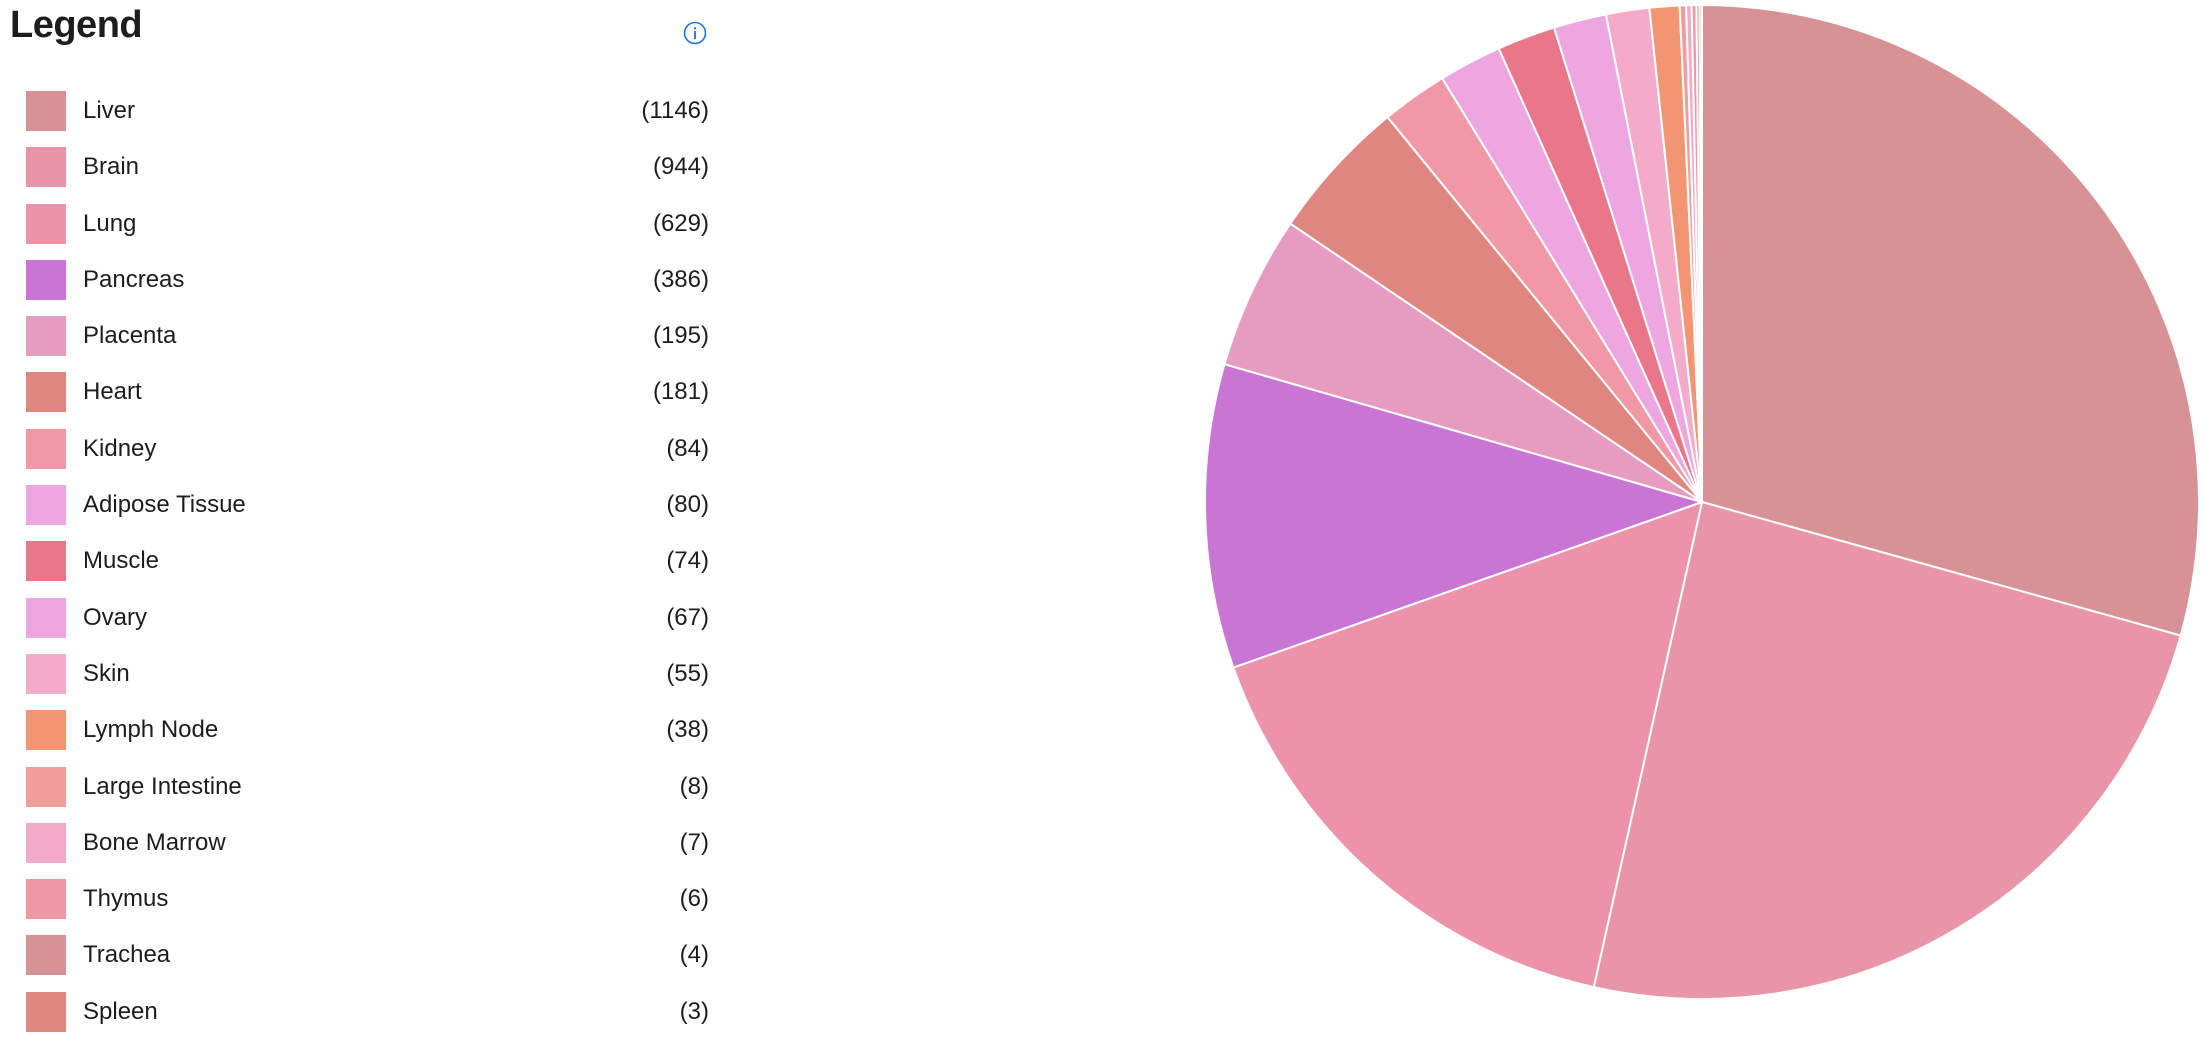 The height and width of the screenshot is (1048, 2206). What do you see at coordinates (115, 617) in the screenshot?
I see `legend-label: Ovary` at bounding box center [115, 617].